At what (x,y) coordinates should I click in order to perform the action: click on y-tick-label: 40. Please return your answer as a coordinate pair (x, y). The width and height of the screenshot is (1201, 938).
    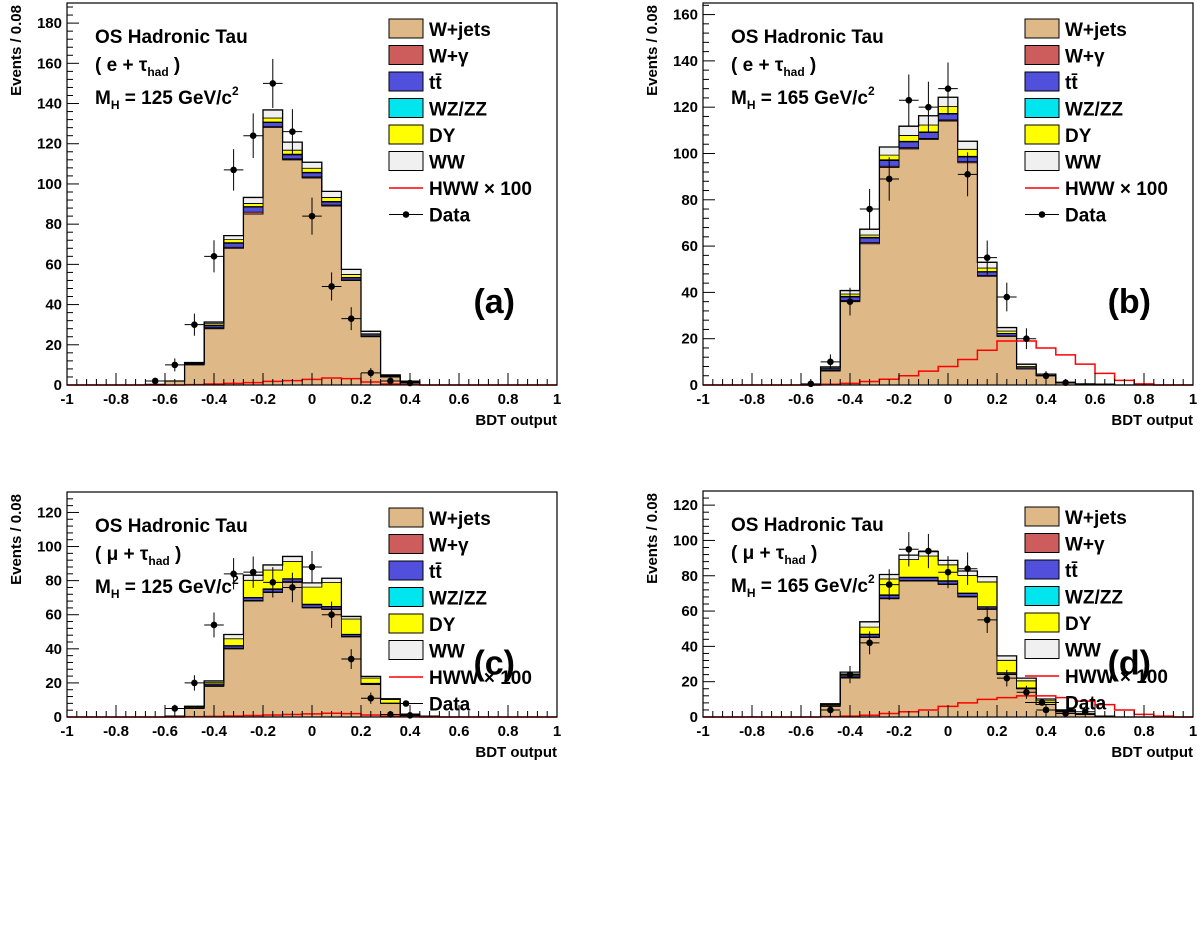
    Looking at the image, I should click on (53, 649).